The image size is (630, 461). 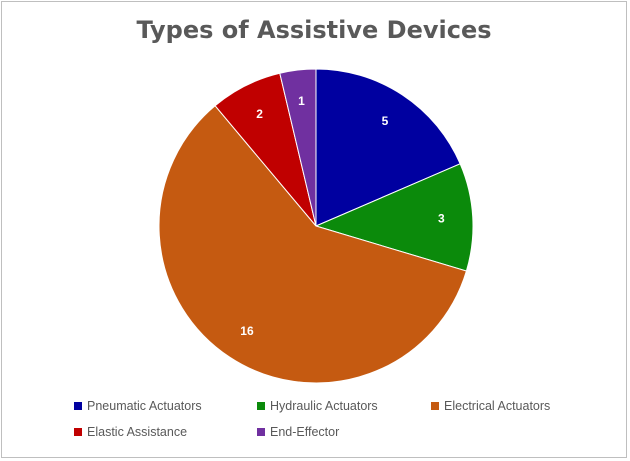 What do you see at coordinates (247, 331) in the screenshot?
I see `data-label-electrical-actuators: 16` at bounding box center [247, 331].